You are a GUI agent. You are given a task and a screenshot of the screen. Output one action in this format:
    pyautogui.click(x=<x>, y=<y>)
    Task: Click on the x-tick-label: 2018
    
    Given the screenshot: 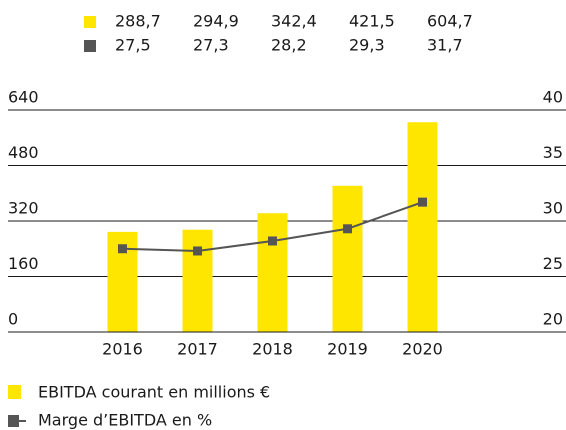 What is the action you would take?
    pyautogui.click(x=272, y=349)
    